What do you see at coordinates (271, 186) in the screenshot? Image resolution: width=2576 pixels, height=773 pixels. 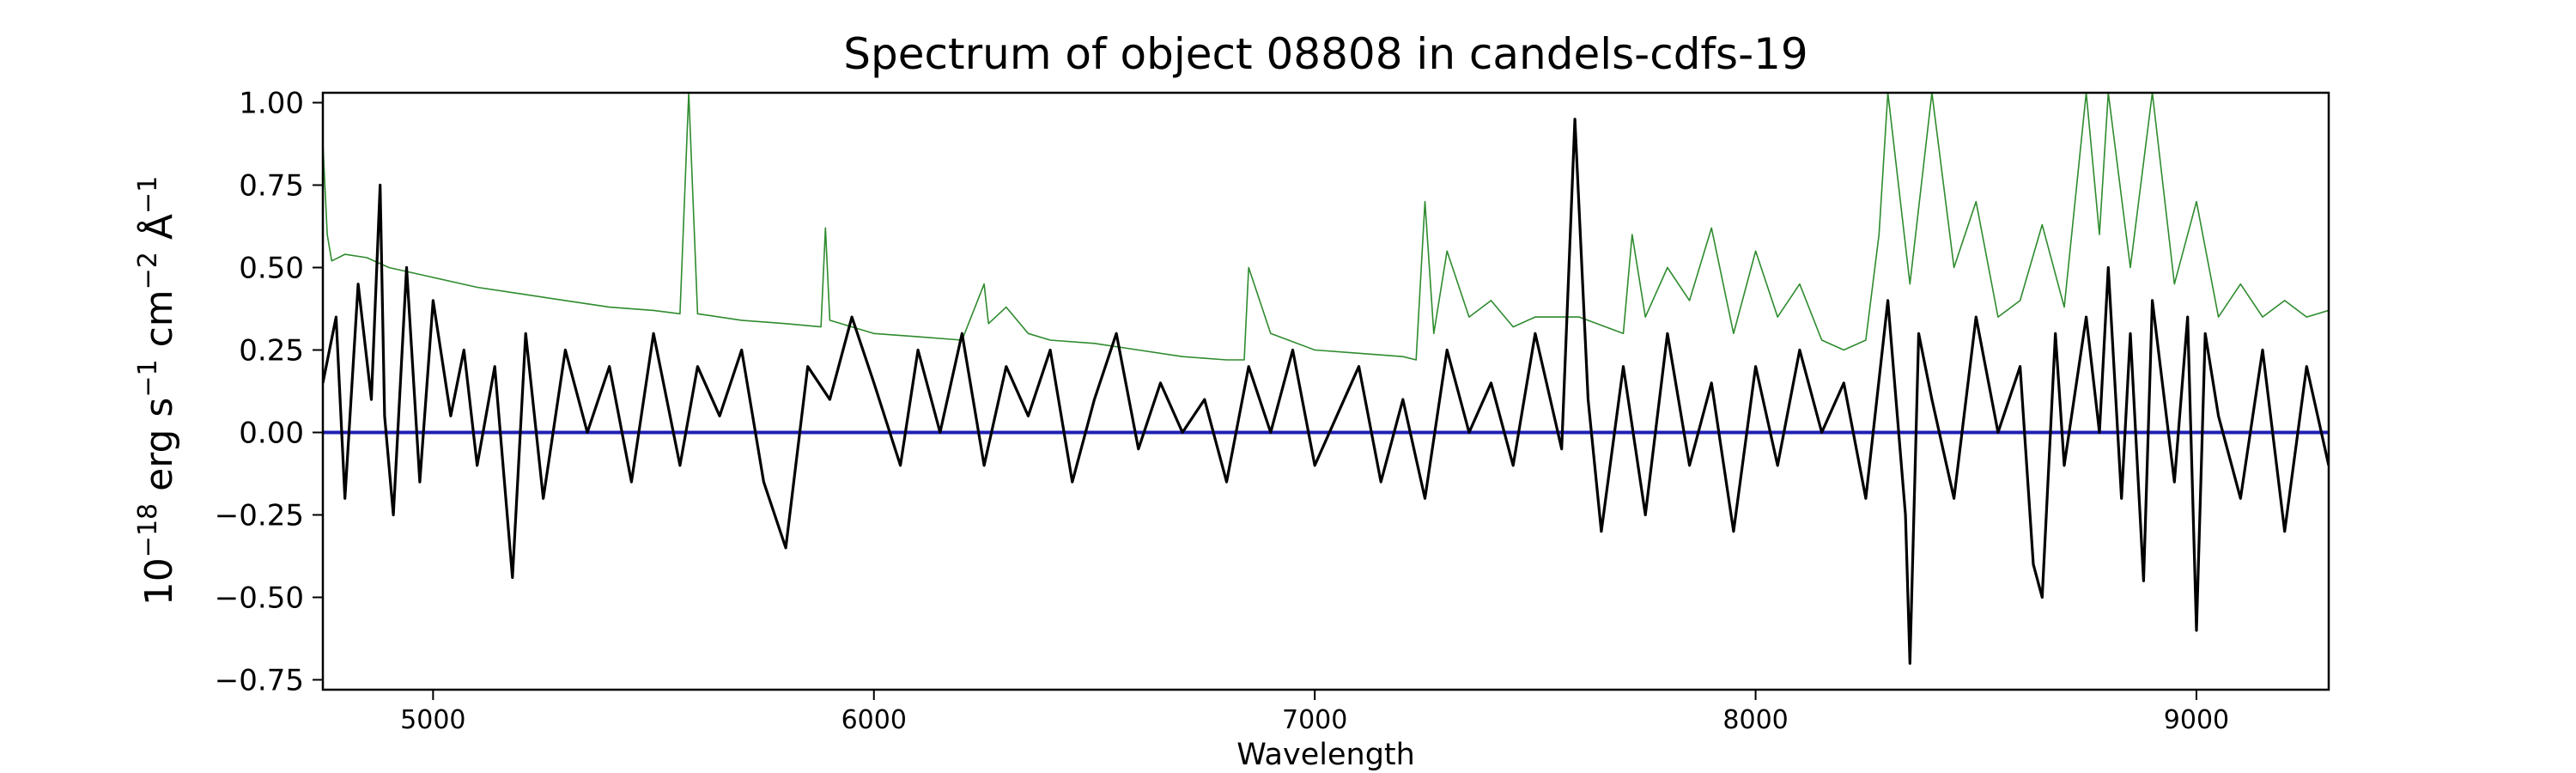 I see `y-tick-label: 0.75` at bounding box center [271, 186].